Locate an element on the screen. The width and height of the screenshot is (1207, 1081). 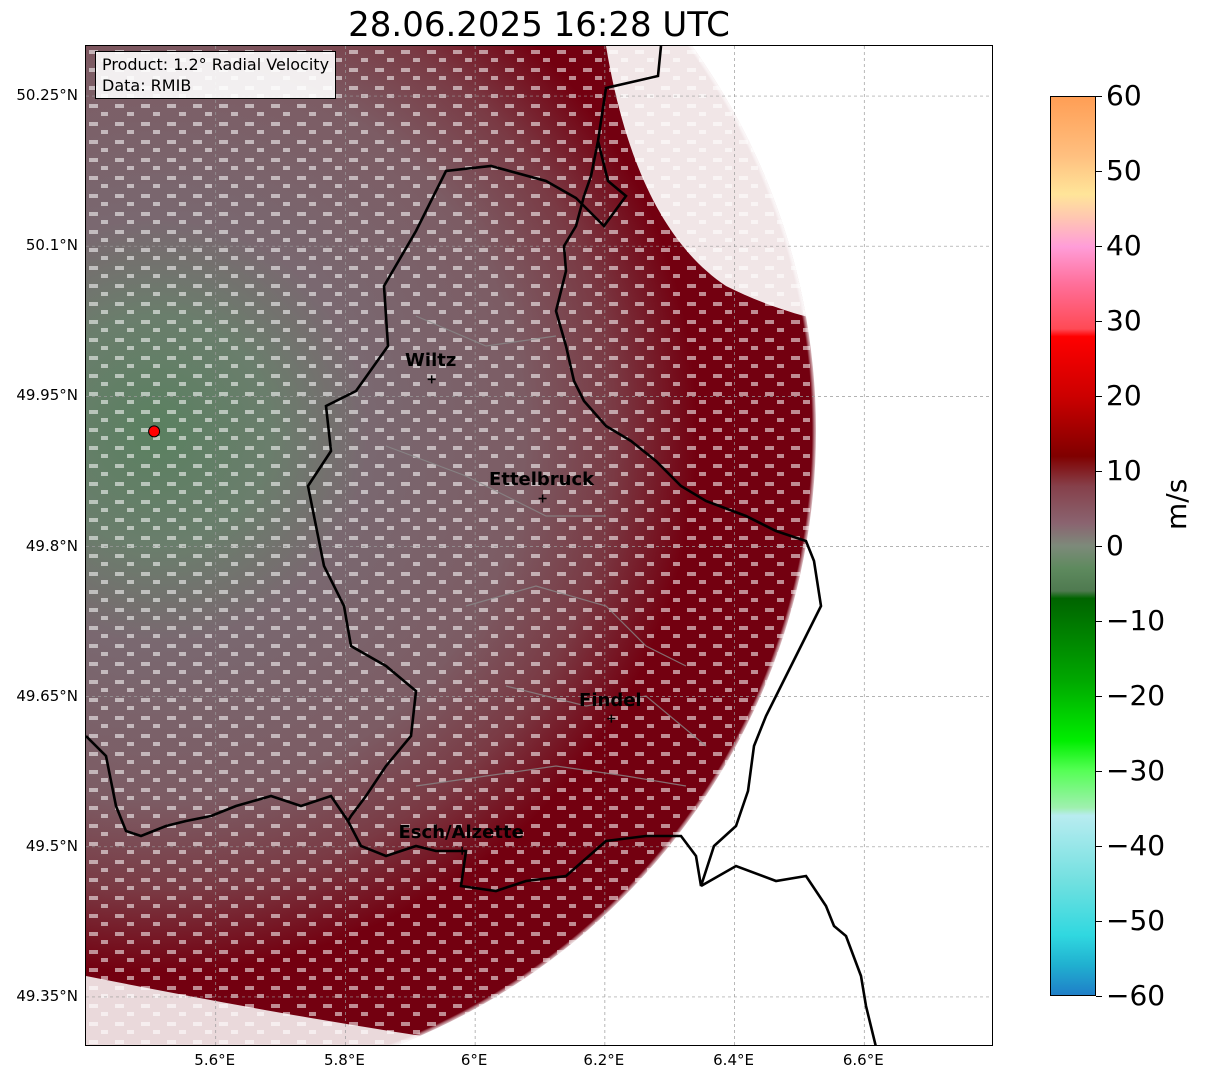
lon-tick-label: 6.6°E is located at coordinates (863, 1060).